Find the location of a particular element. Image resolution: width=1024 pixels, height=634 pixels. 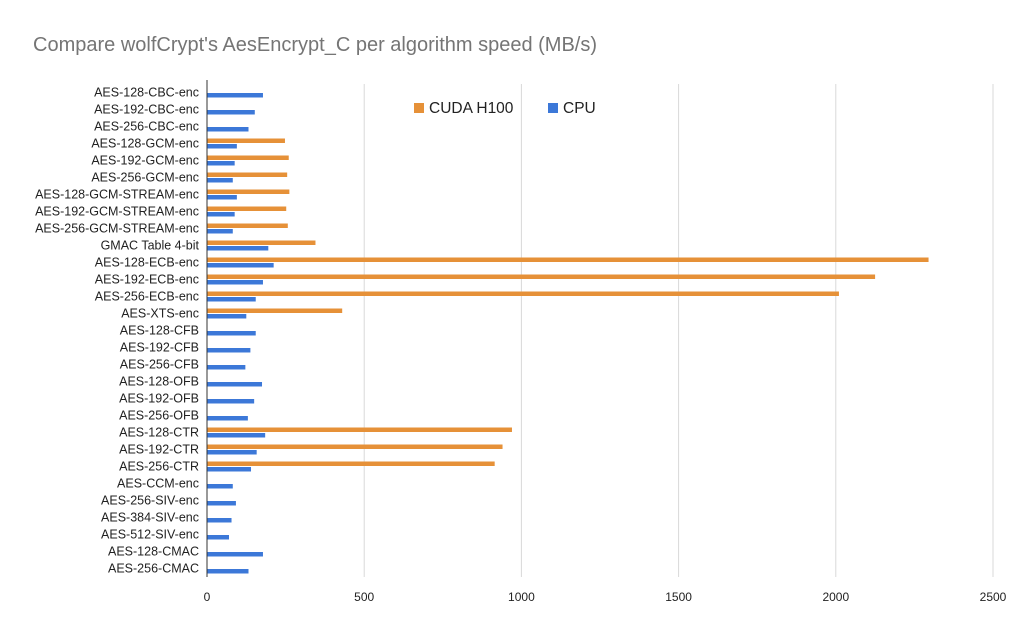

category-label: AES-192-ECB-enc is located at coordinates (147, 280).